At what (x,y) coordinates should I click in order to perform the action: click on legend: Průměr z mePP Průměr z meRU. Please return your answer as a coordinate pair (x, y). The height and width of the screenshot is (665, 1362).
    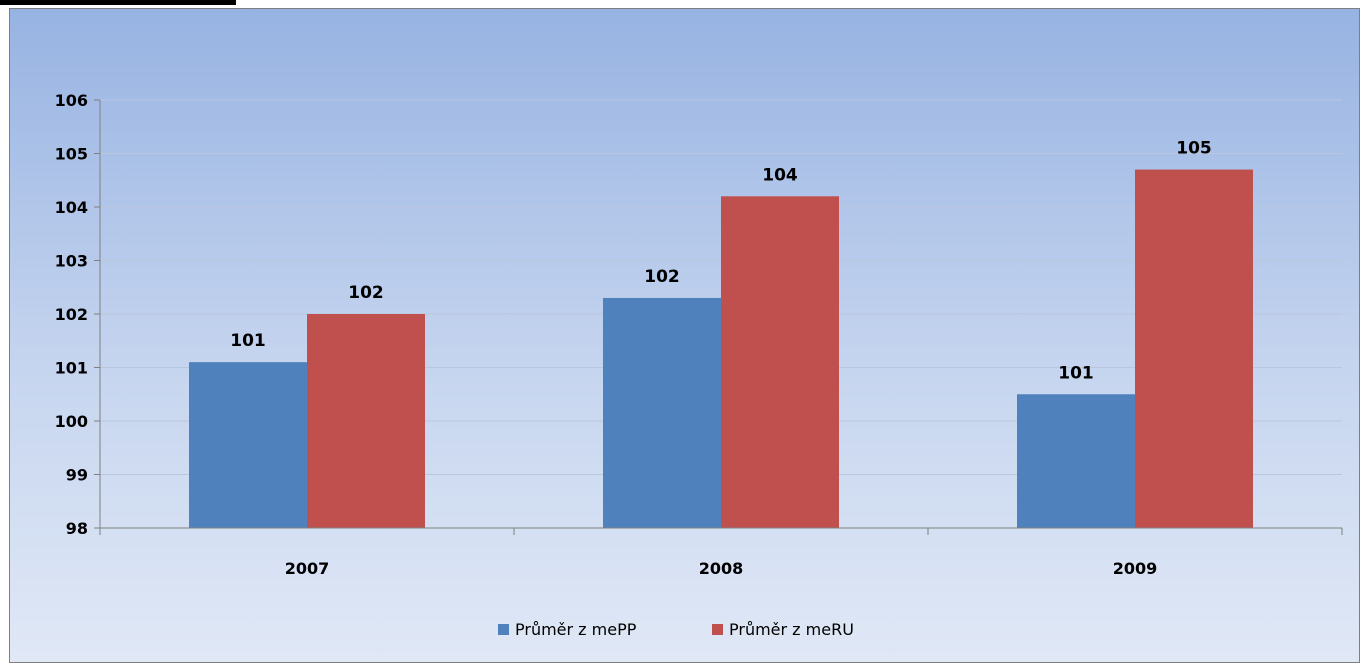
    Looking at the image, I should click on (676, 629).